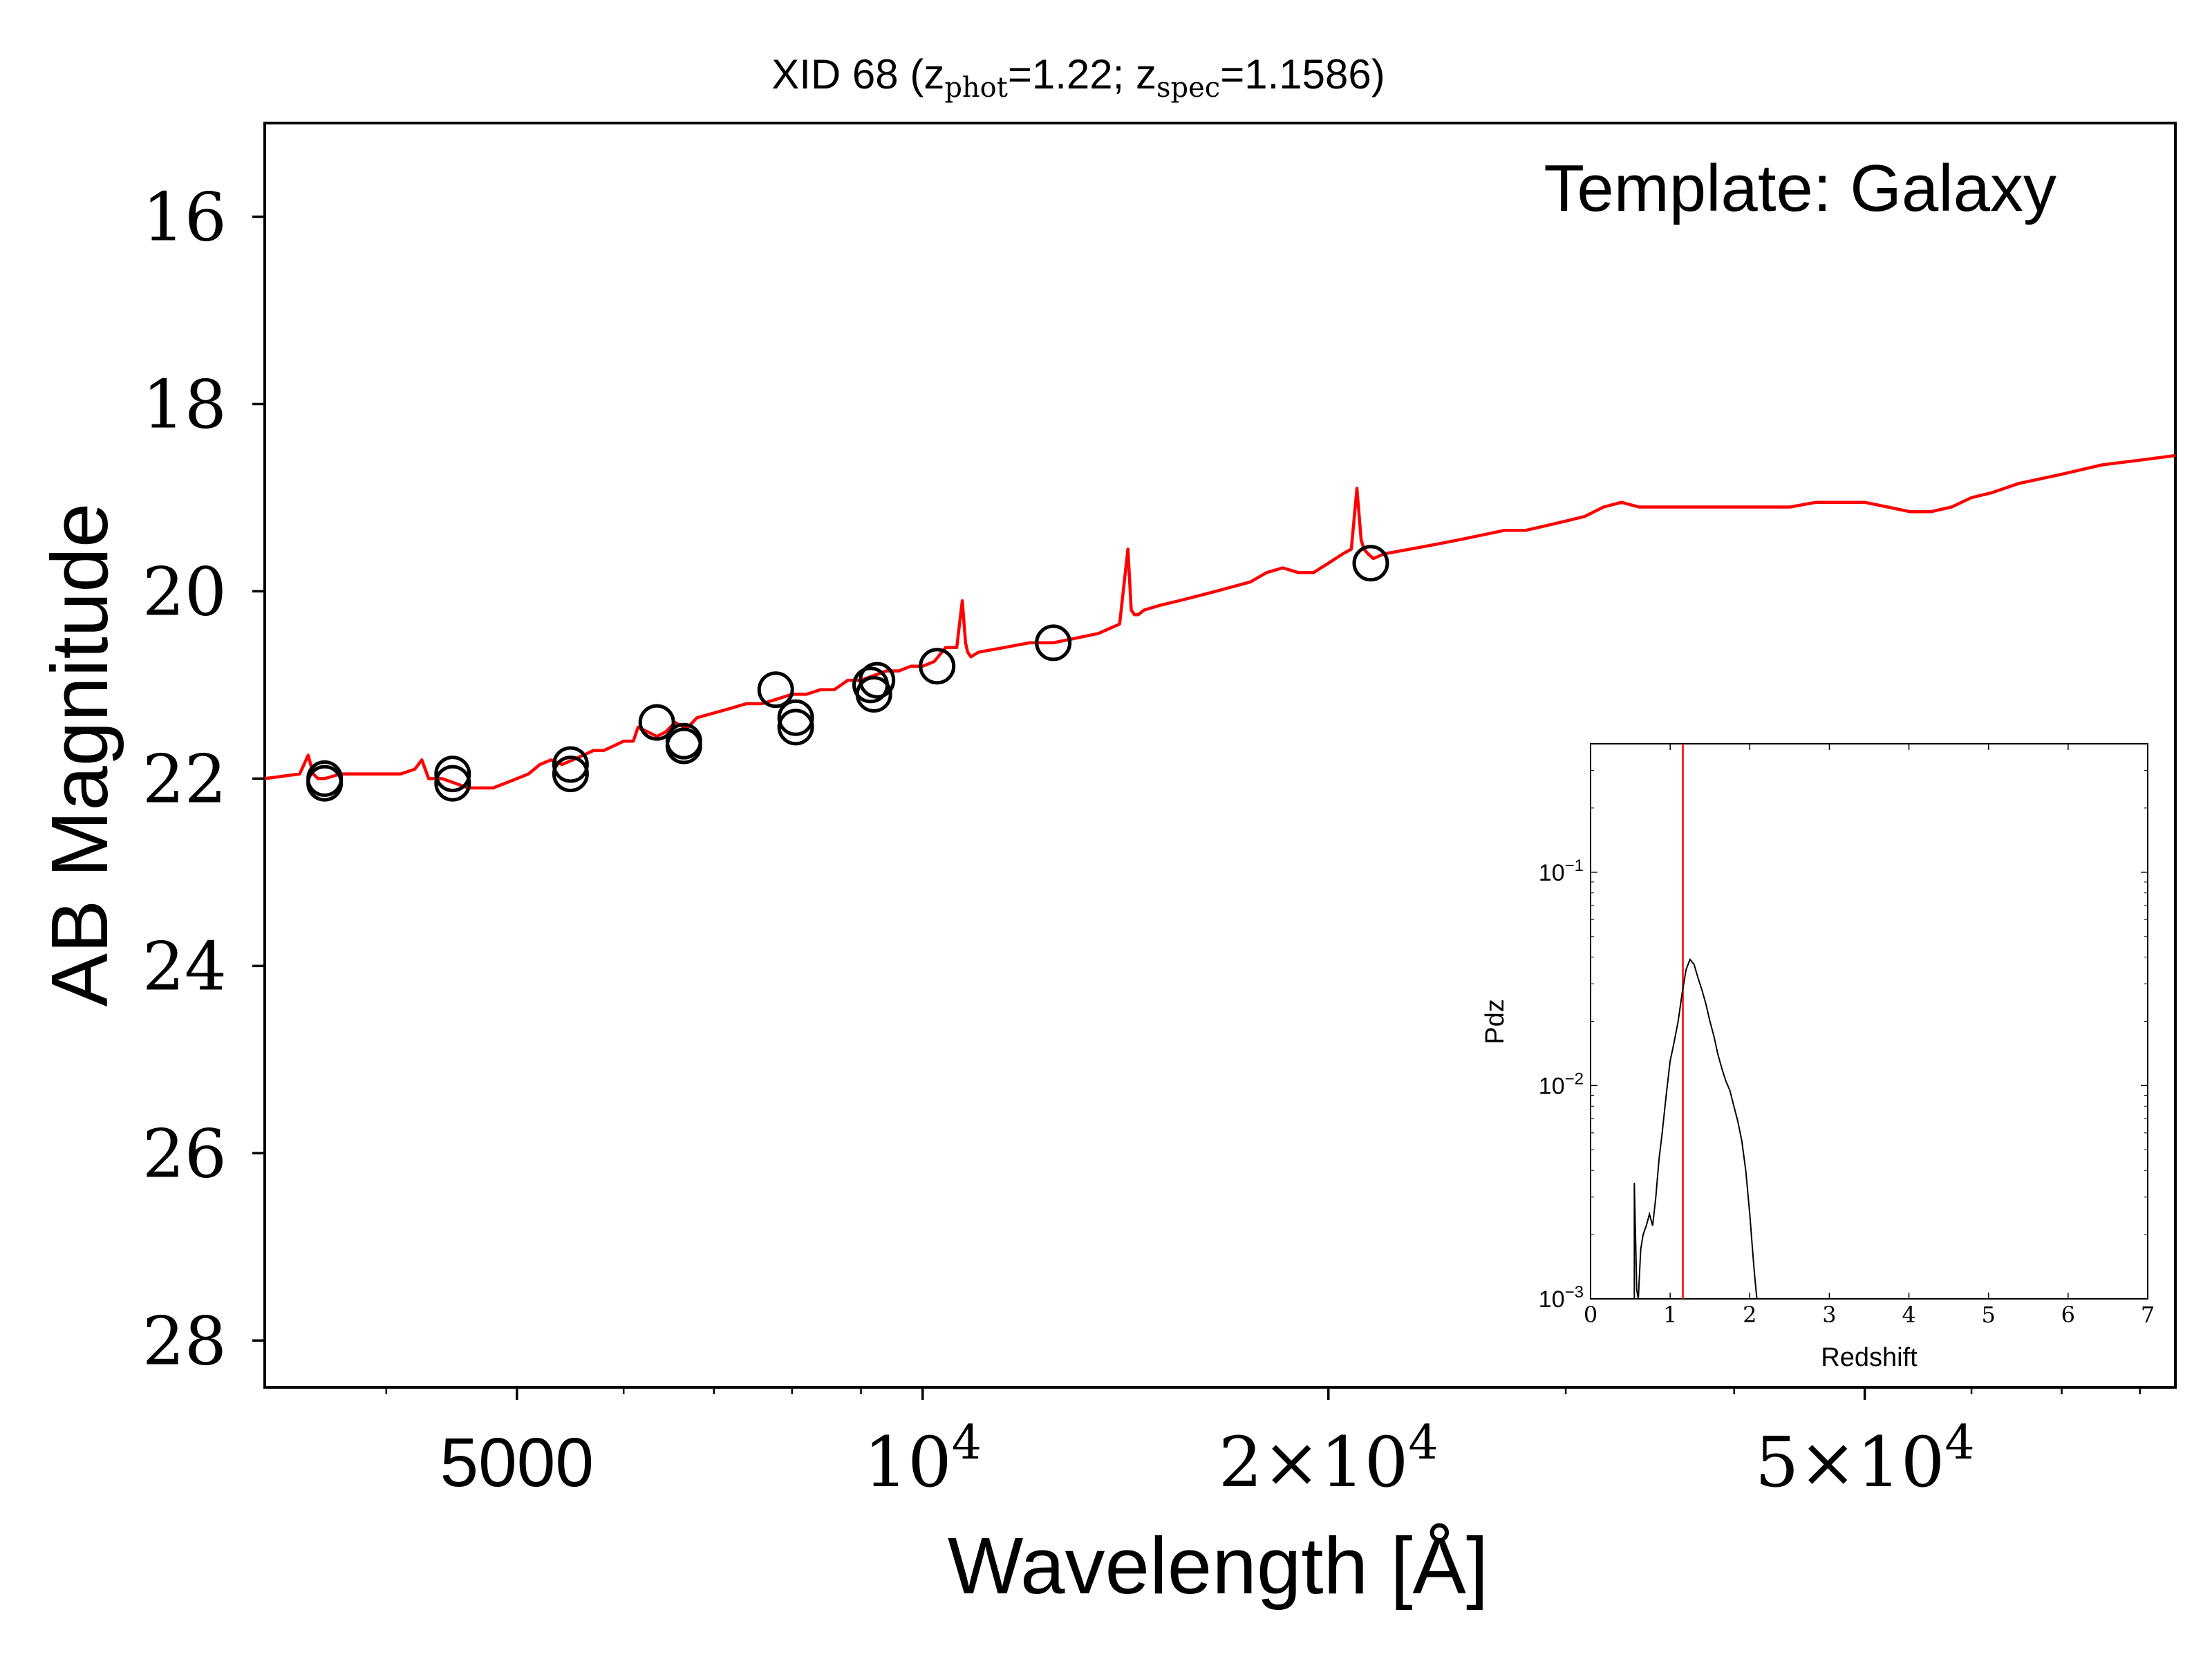  What do you see at coordinates (184, 405) in the screenshot?
I see `y-tick-label: 18` at bounding box center [184, 405].